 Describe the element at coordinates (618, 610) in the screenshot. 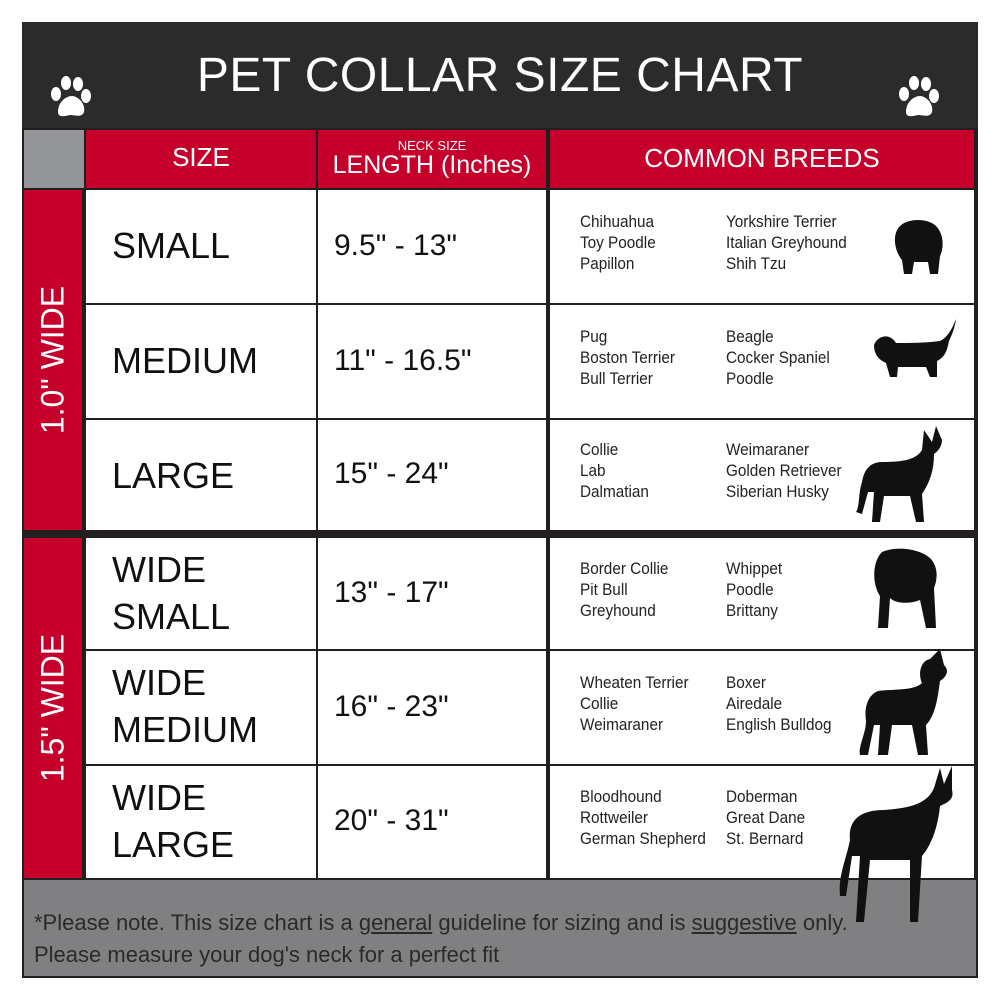

I see `breed-name: Greyhound` at that location.